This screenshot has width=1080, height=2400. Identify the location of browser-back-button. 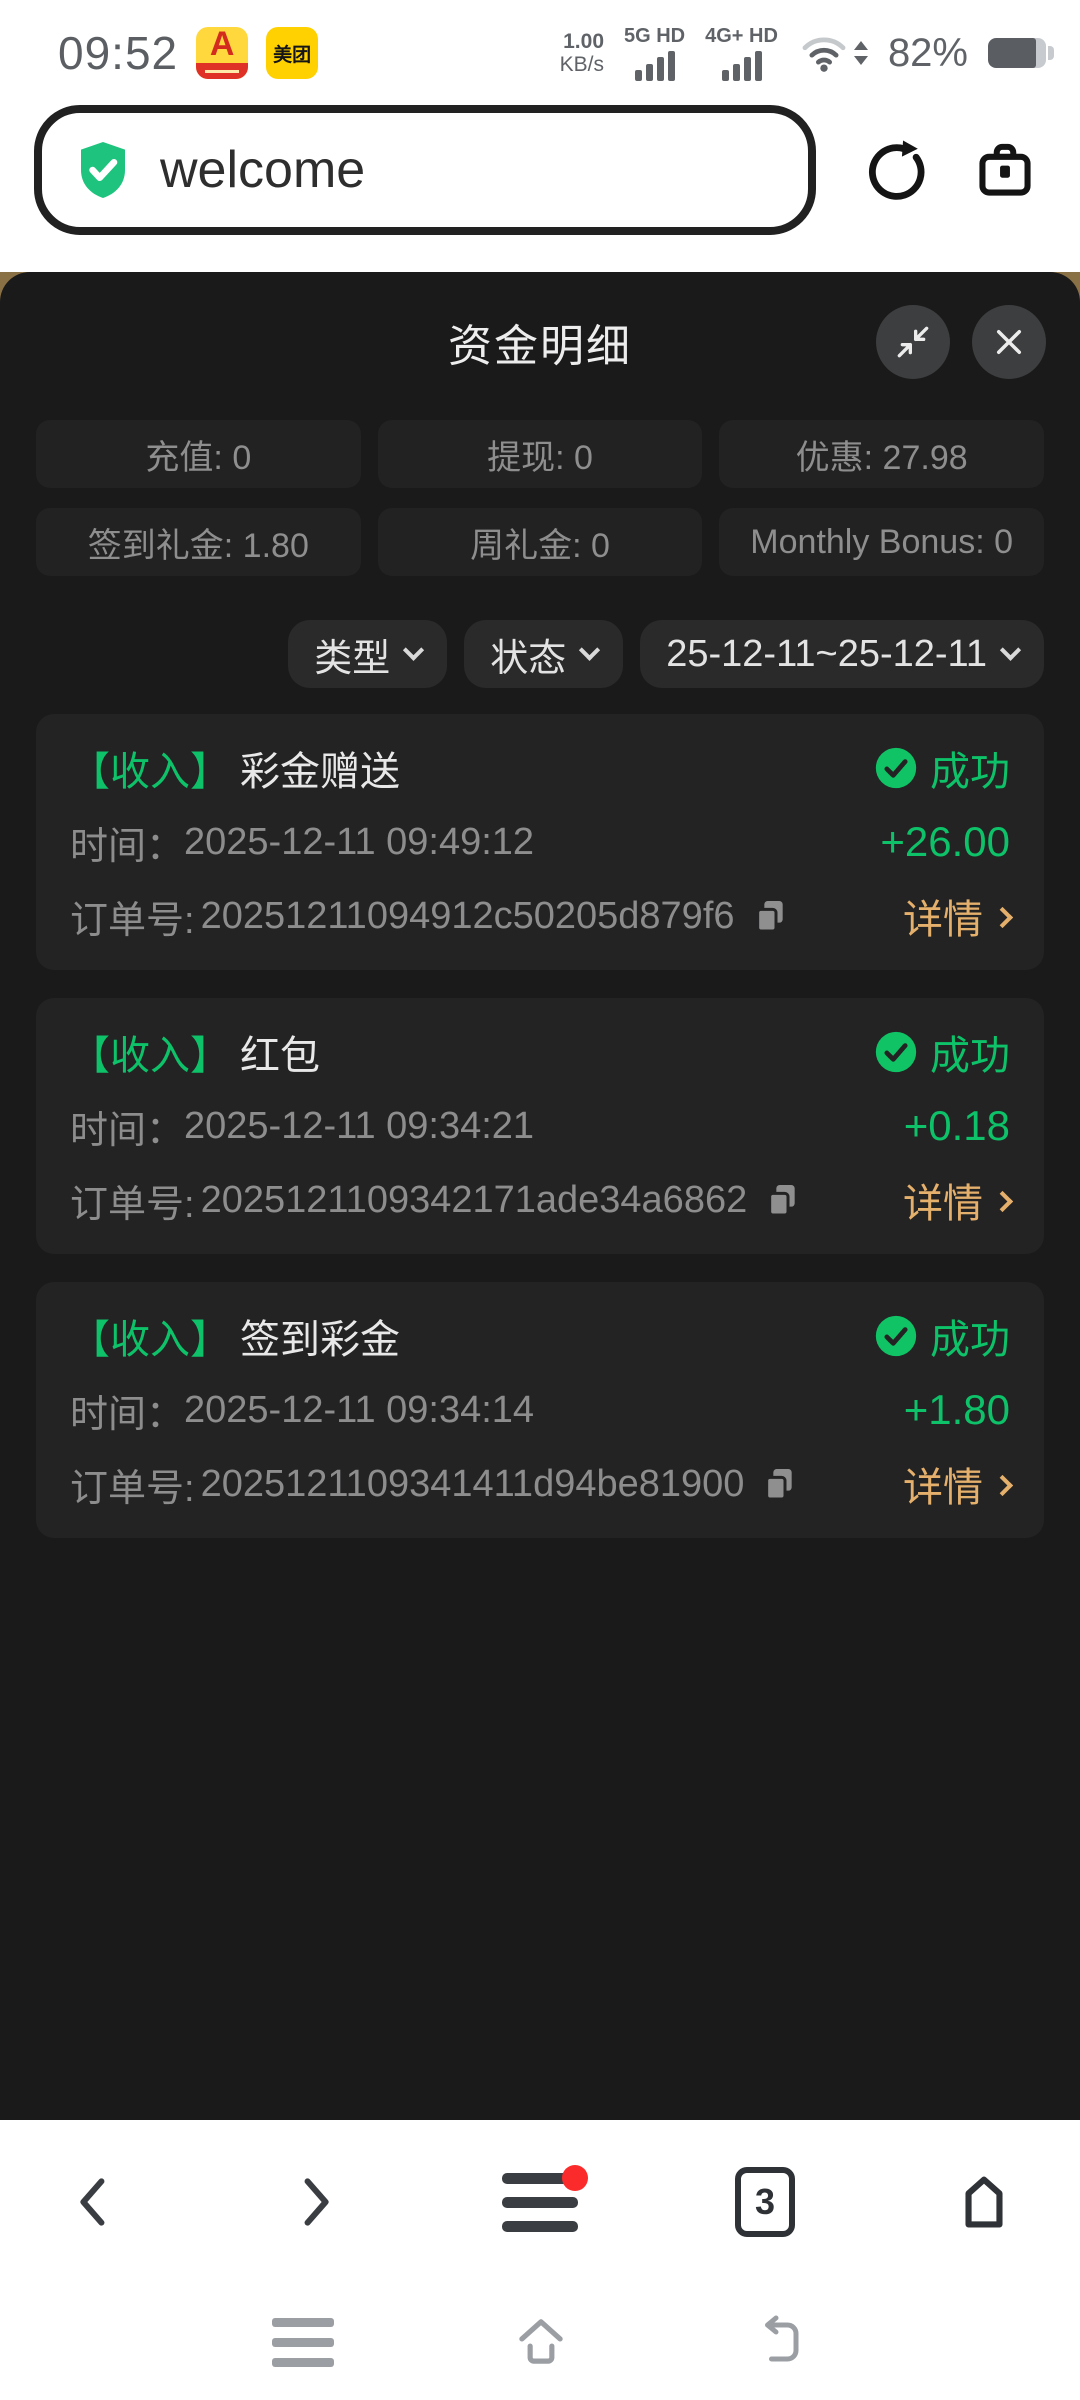
(95, 2202).